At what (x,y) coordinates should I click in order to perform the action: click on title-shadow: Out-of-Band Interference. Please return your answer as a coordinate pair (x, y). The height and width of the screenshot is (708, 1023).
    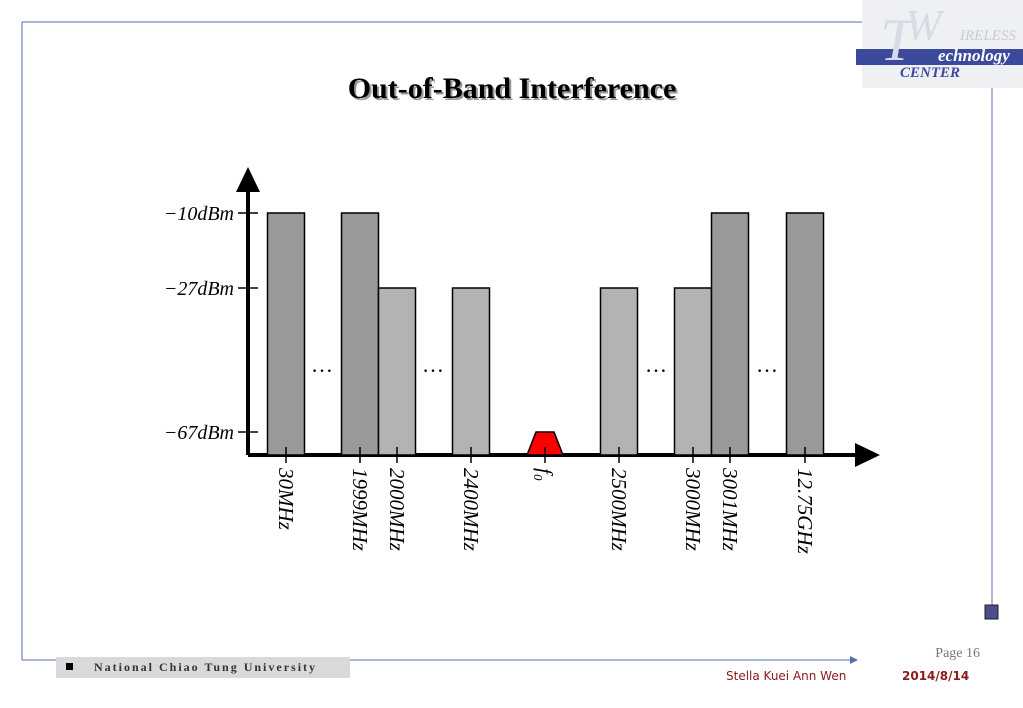
    Looking at the image, I should click on (514, 90).